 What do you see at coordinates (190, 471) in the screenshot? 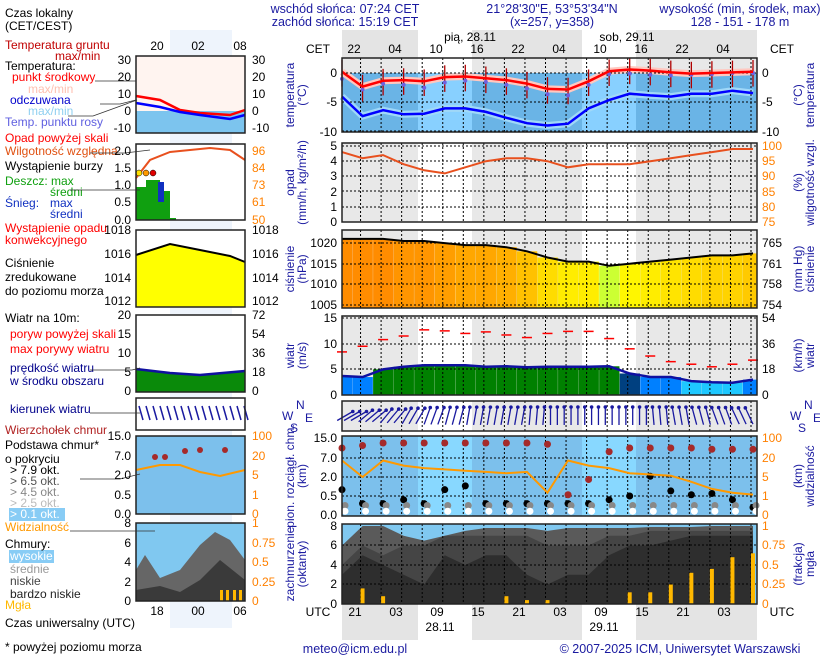
I see `legend-visibility-line` at bounding box center [190, 471].